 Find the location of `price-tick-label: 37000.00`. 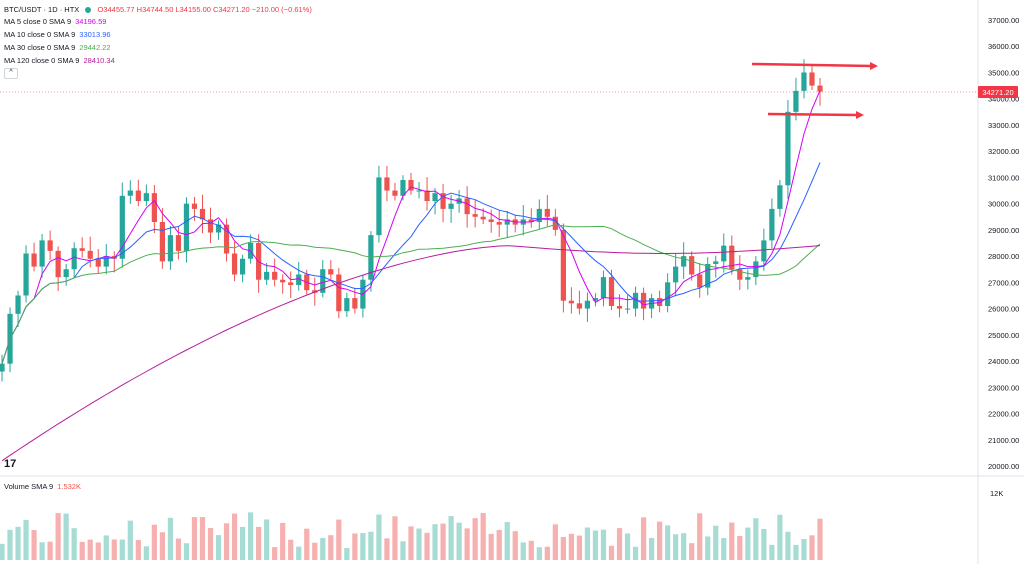

price-tick-label: 37000.00 is located at coordinates (1003, 20).